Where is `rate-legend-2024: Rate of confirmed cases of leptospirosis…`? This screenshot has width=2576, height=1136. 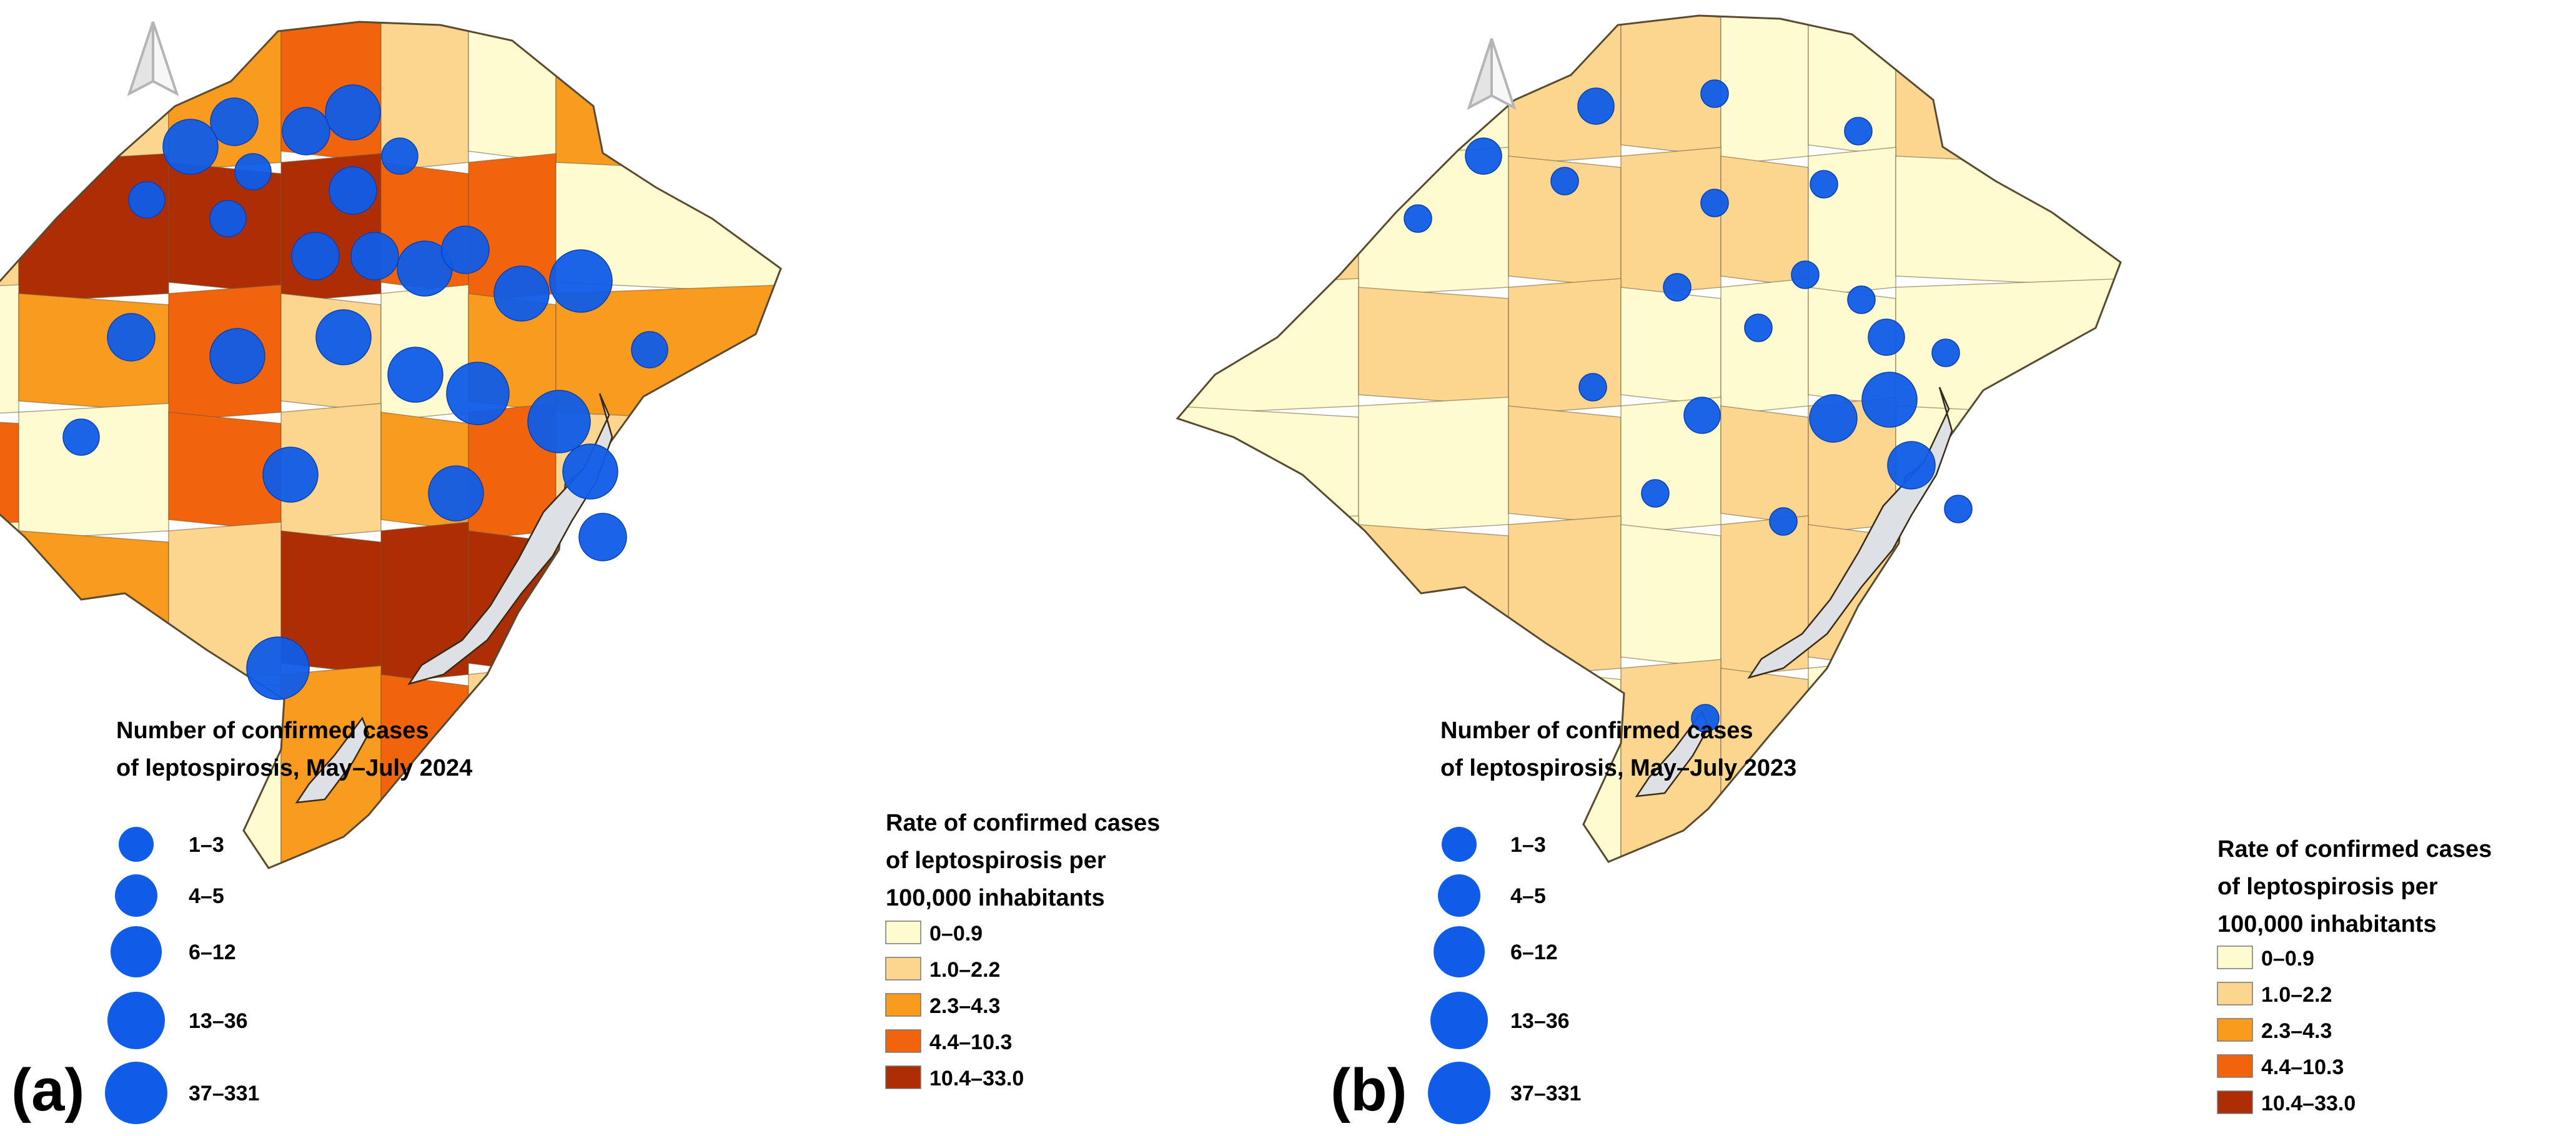 rate-legend-2024: Rate of confirmed cases of leptospirosis… is located at coordinates (1022, 950).